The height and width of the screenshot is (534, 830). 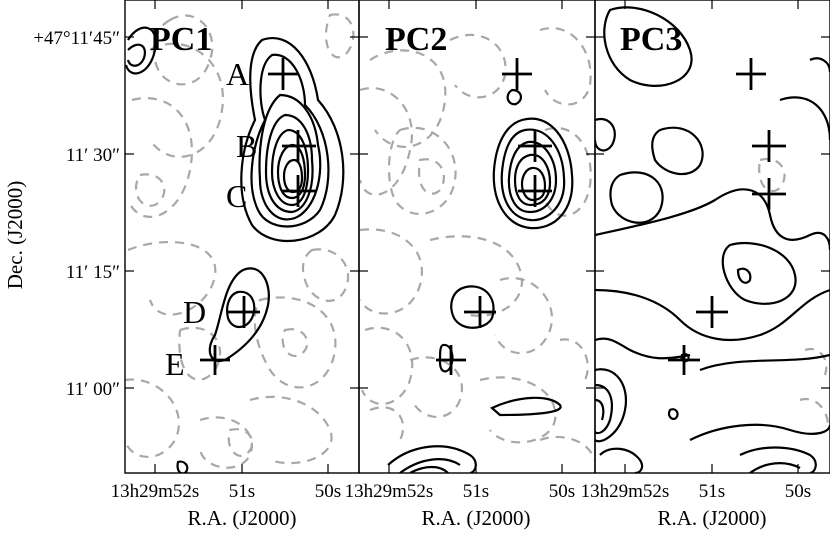 What do you see at coordinates (76, 38) in the screenshot?
I see `y-tick-label: +47°11′45″` at bounding box center [76, 38].